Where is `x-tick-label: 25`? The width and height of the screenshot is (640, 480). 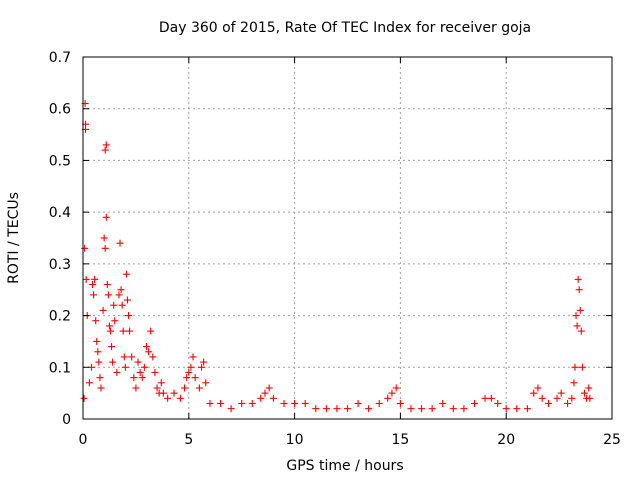
x-tick-label: 25 is located at coordinates (612, 440).